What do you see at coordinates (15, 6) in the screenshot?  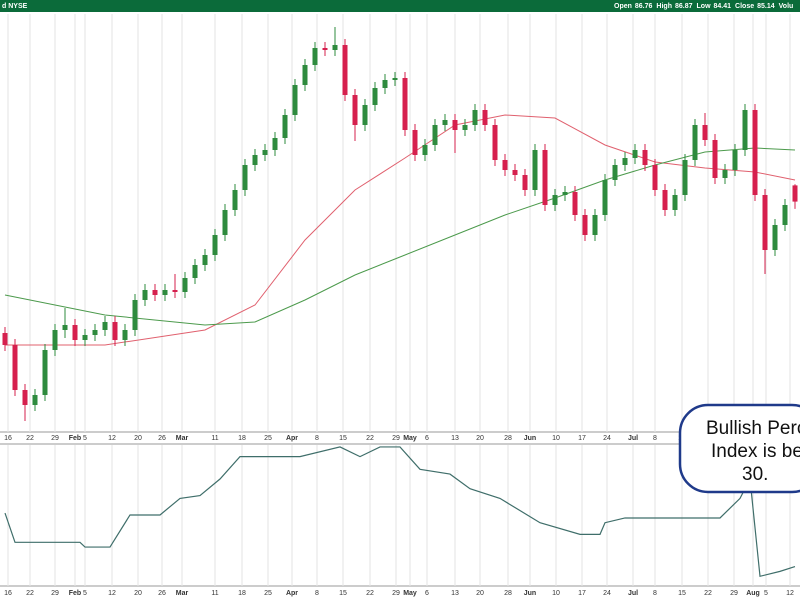 I see `header-symbol: d NYSE` at bounding box center [15, 6].